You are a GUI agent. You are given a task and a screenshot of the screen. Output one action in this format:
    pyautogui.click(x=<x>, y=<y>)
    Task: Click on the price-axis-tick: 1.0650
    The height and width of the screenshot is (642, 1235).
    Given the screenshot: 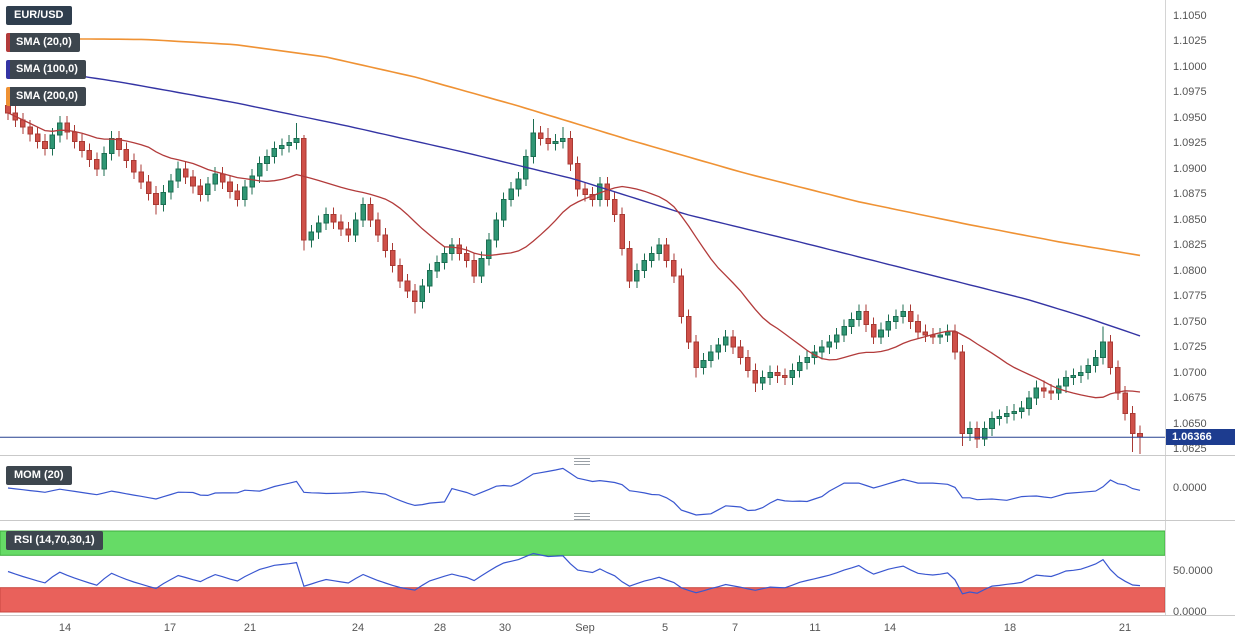 What is the action you would take?
    pyautogui.click(x=1190, y=423)
    